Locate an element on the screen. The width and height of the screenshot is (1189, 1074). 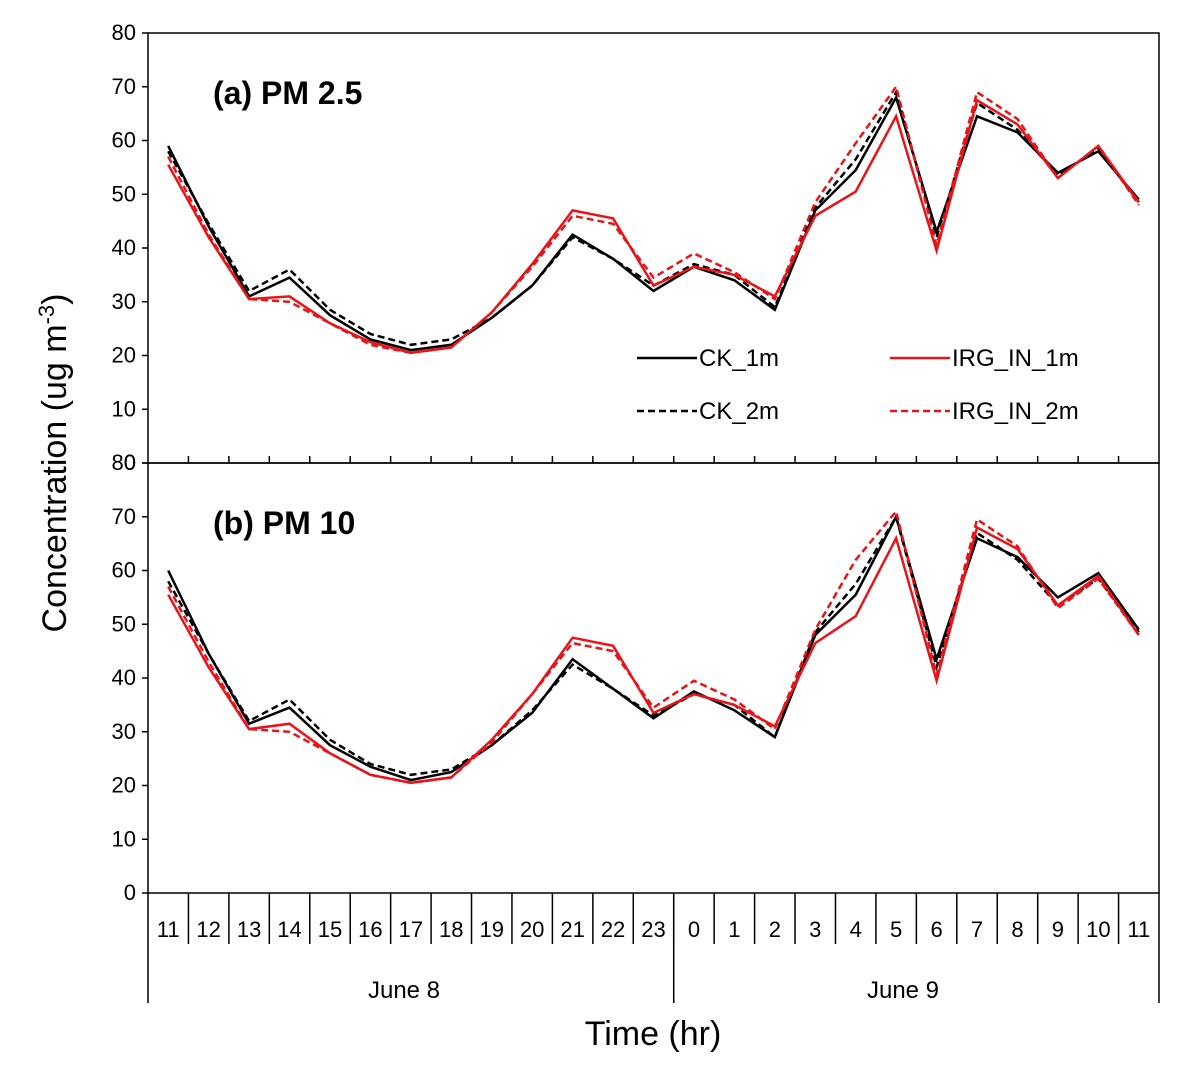
x-tick-label: 0 is located at coordinates (694, 929).